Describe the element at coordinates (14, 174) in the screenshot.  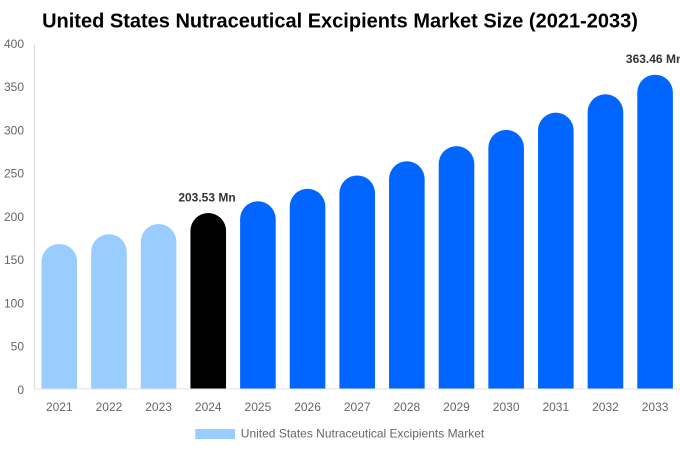
I see `svg-text: 250` at that location.